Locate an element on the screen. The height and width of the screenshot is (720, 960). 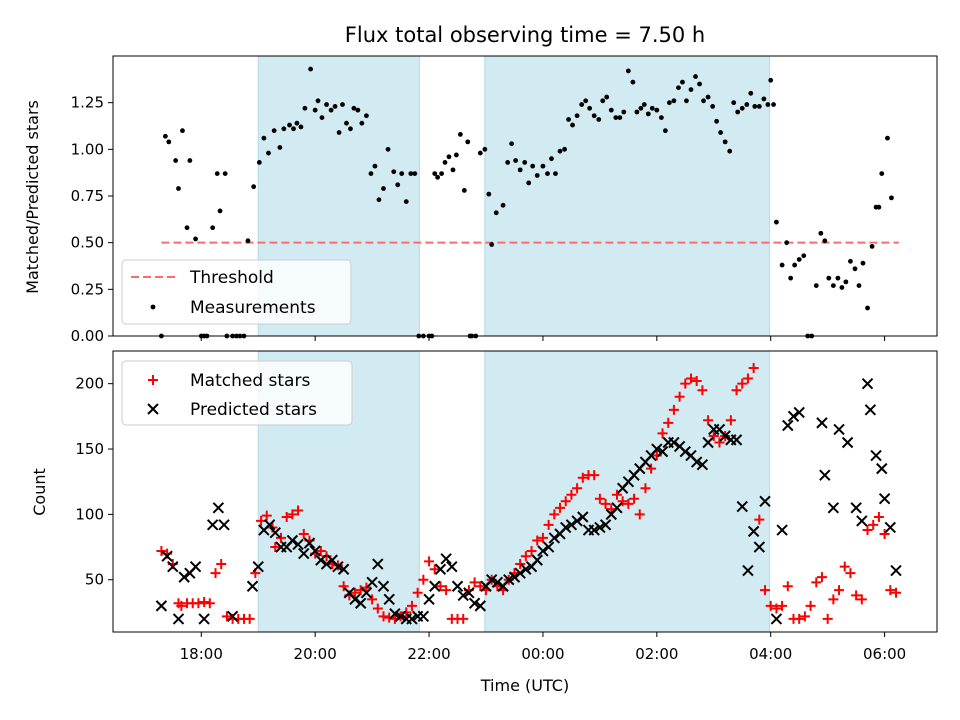
x-tick-label: 04:00 is located at coordinates (770, 654).